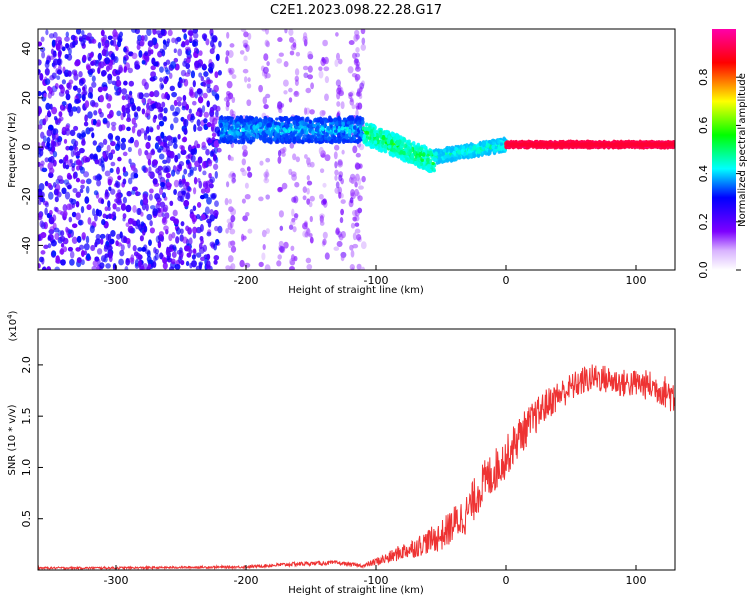  What do you see at coordinates (703, 270) in the screenshot?
I see `colorbar-tick-label: 0.0` at bounding box center [703, 270].